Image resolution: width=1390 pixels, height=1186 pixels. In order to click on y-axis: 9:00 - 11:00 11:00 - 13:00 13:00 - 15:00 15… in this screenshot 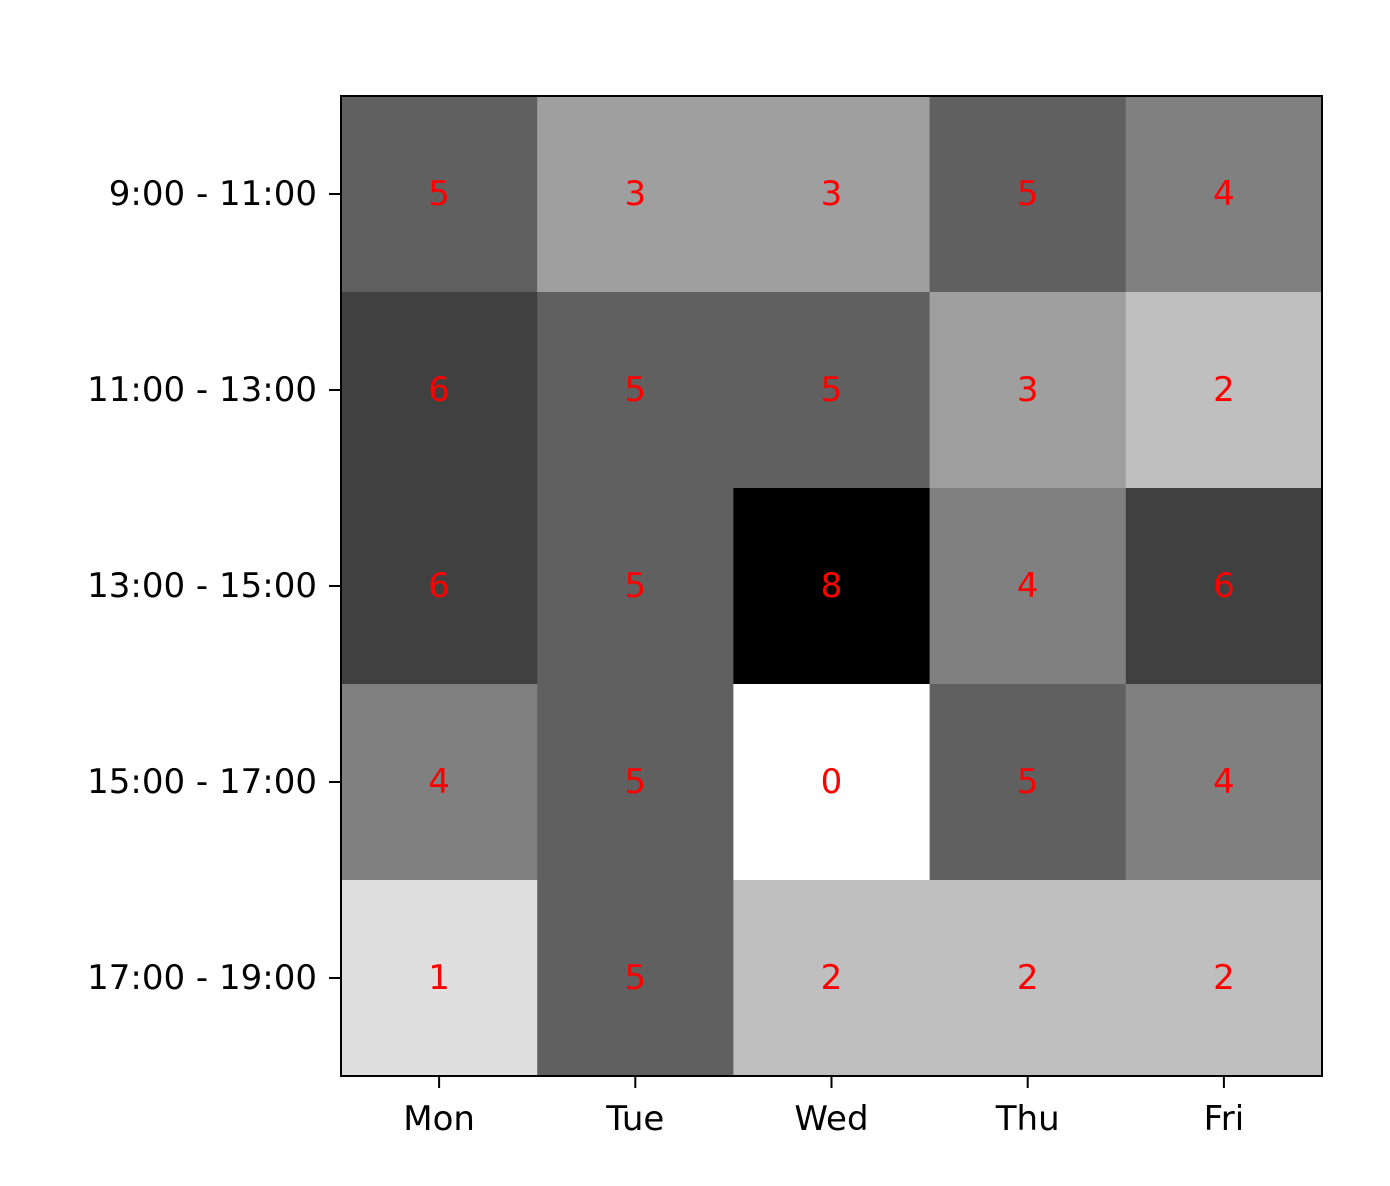, I will do `click(214, 586)`.